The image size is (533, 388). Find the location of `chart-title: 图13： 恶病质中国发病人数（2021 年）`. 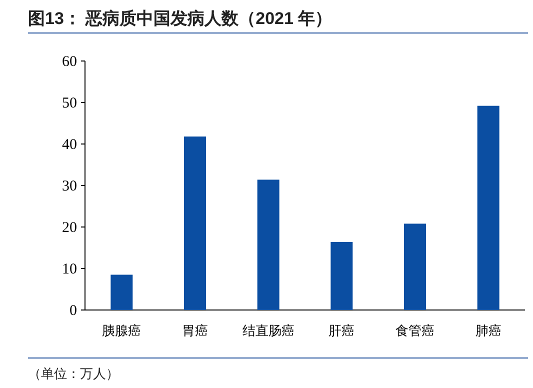

chart-title: 图13： 恶病质中国发病人数（2021 年） is located at coordinates (180, 18).